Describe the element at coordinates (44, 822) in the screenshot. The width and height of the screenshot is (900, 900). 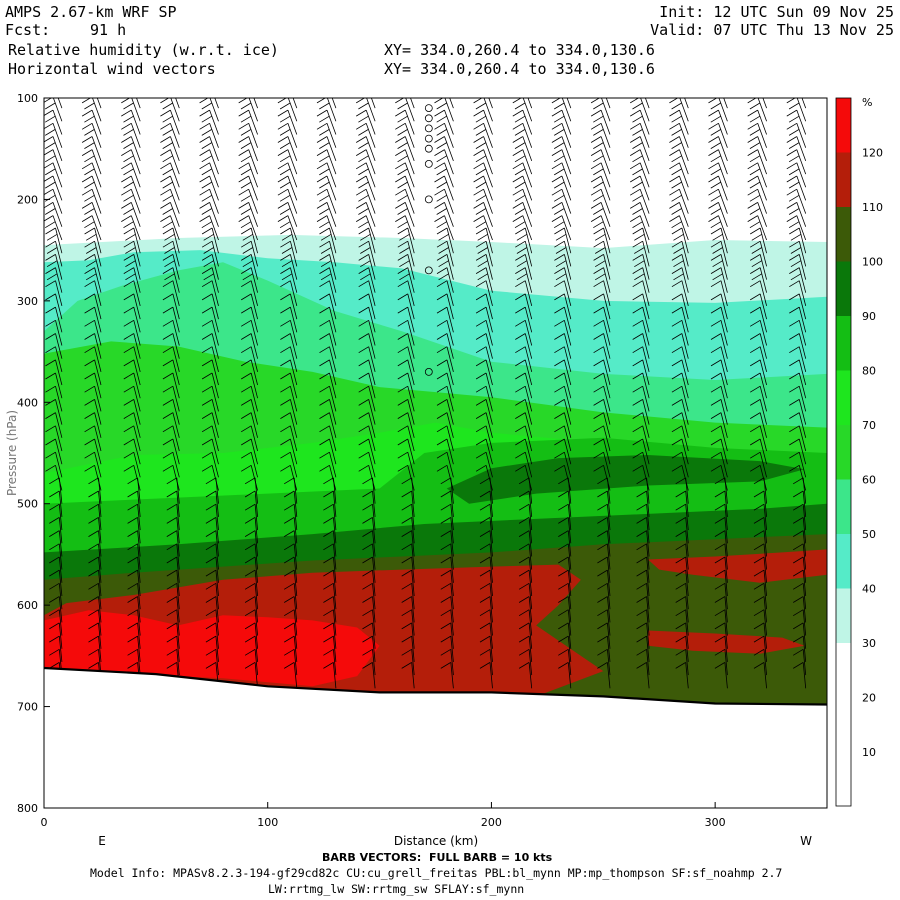
I see `x-tick-label: 0` at that location.